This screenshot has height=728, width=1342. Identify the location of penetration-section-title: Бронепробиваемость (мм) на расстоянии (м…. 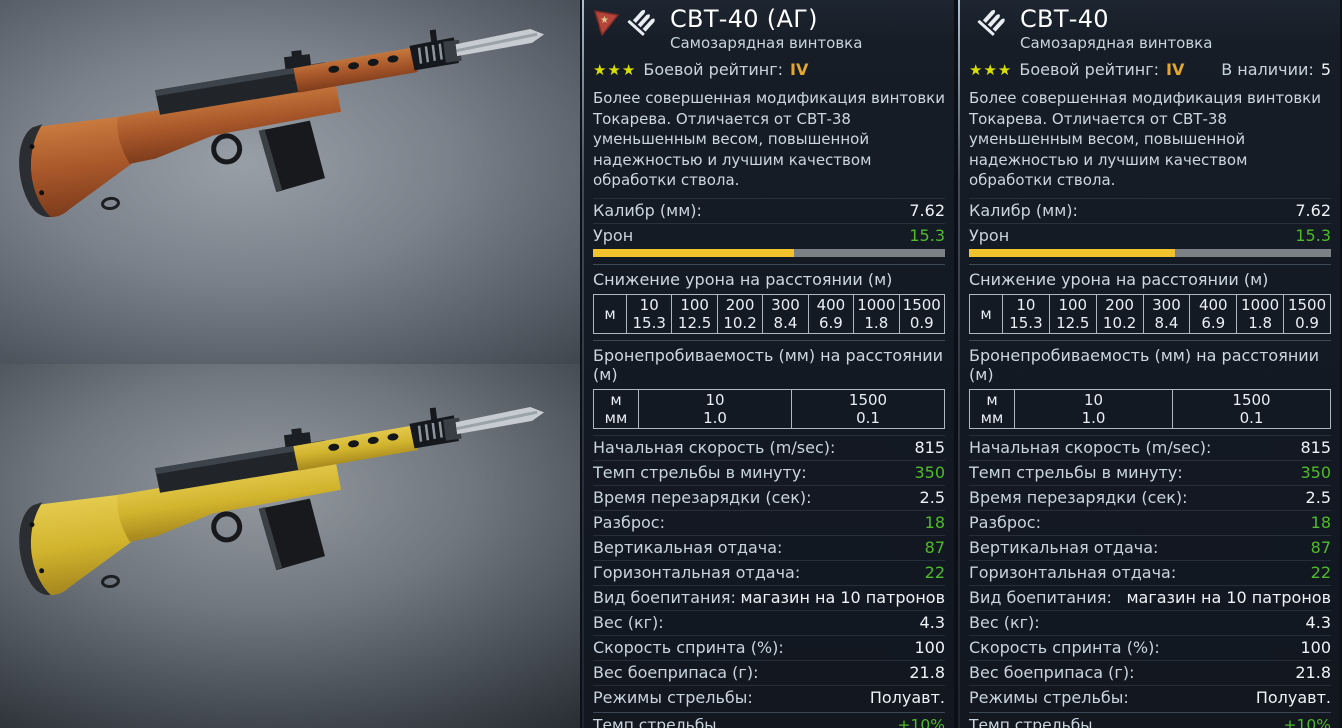
(769, 363).